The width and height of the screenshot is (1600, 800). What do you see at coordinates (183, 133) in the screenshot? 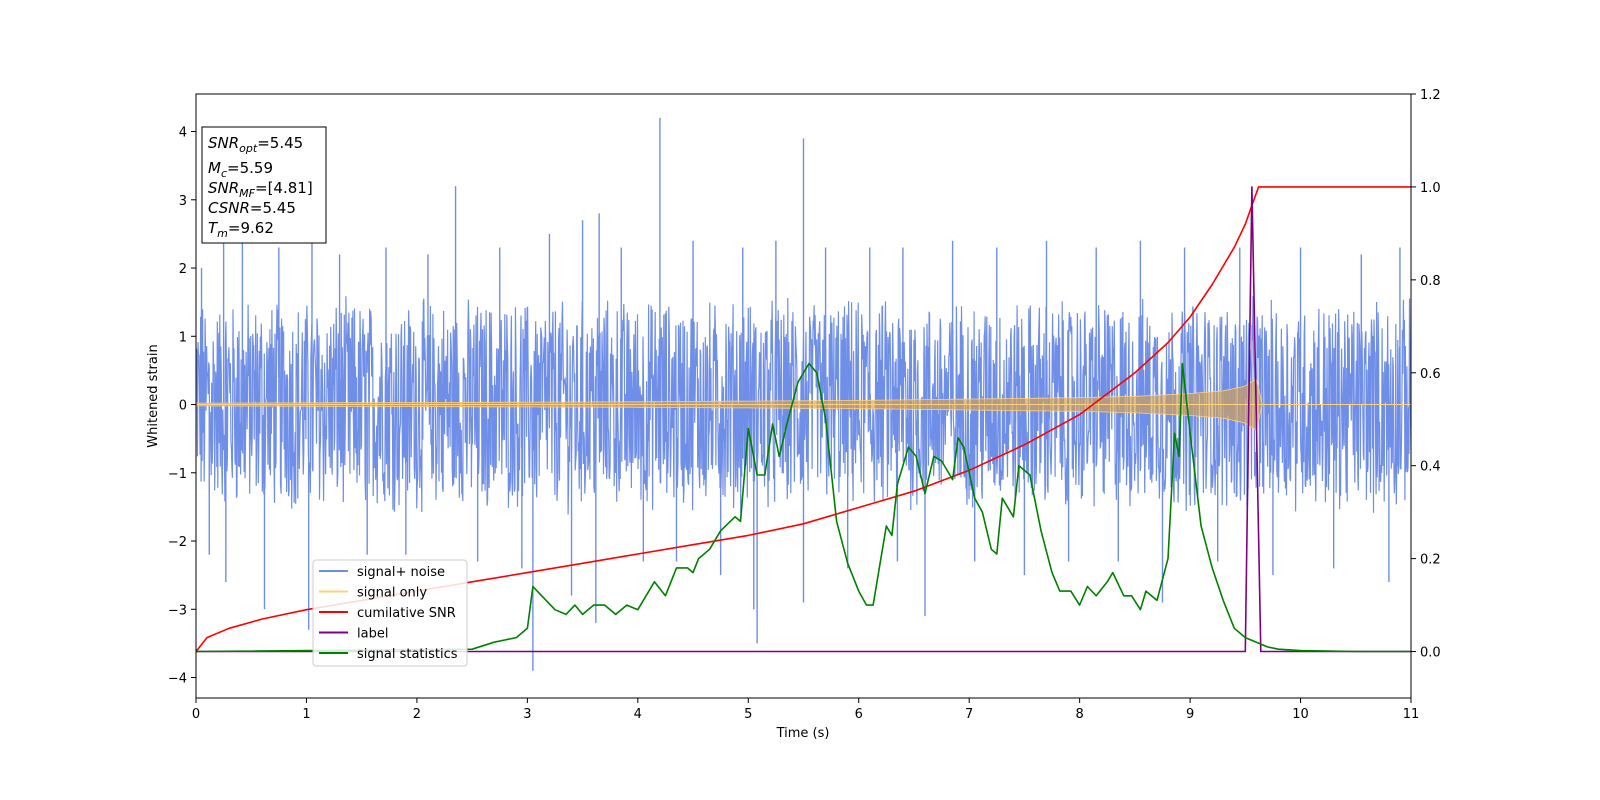
I see `y-tick-label: 4` at bounding box center [183, 133].